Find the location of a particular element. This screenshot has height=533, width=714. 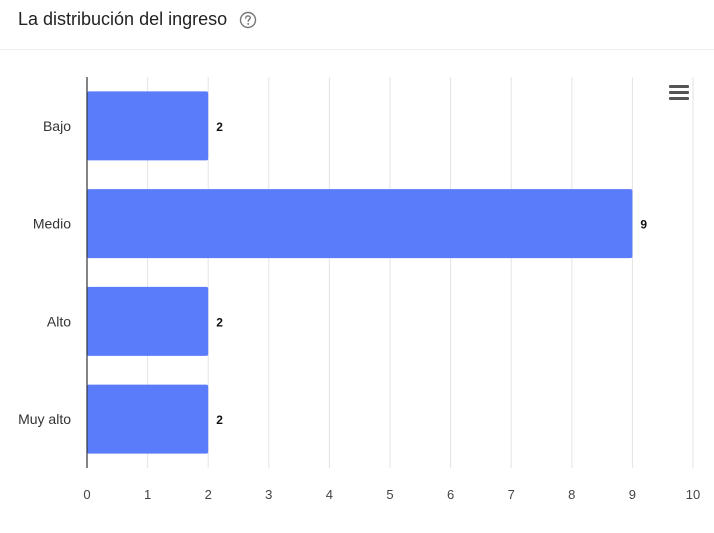

chart-title: La distribución del ingreso is located at coordinates (123, 19).